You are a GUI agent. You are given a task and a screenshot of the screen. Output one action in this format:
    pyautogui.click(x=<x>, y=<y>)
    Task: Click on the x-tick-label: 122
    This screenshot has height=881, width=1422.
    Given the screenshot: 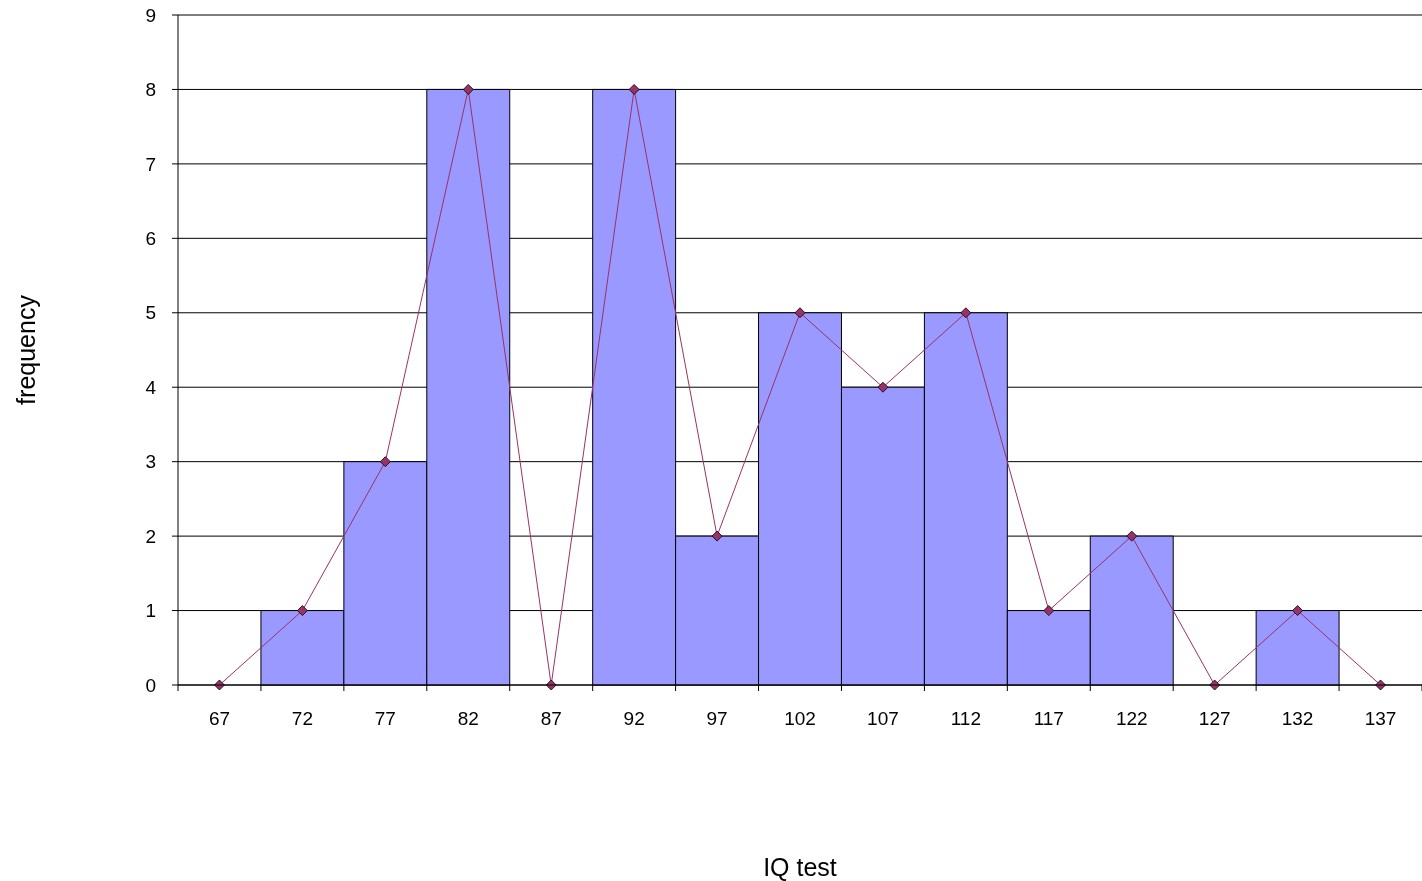 What is the action you would take?
    pyautogui.click(x=1131, y=718)
    